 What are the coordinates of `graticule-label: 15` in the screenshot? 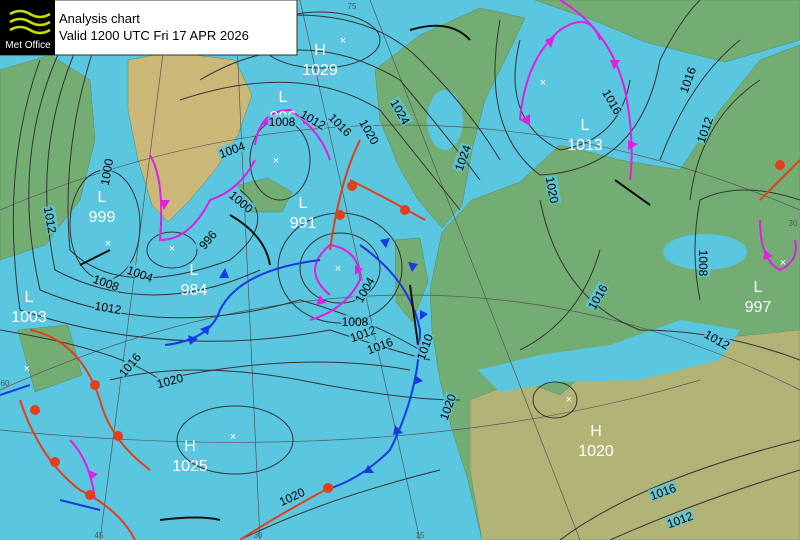 It's located at (420, 535).